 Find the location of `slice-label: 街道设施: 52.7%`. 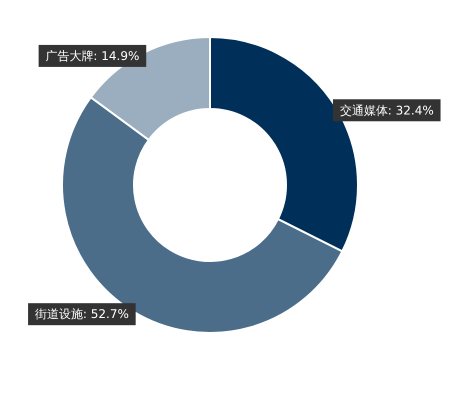

slice-label: 街道设施: 52.7% is located at coordinates (81, 314).